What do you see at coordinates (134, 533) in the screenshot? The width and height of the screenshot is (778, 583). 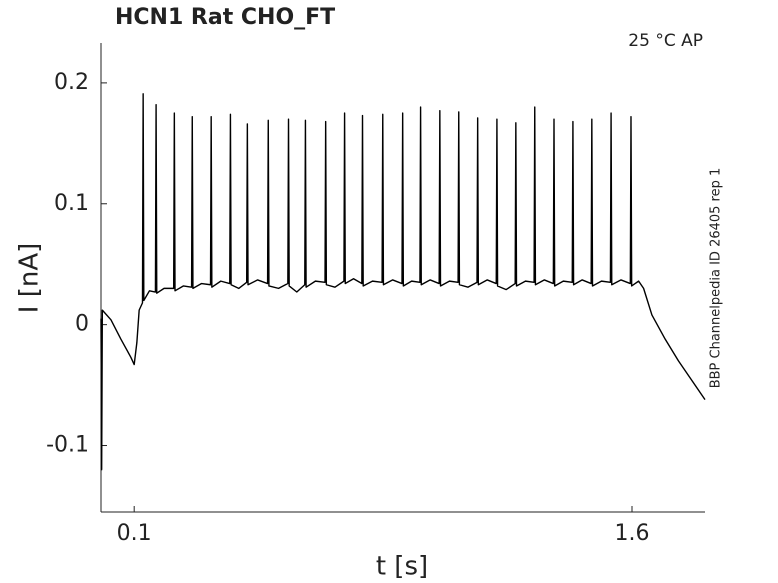 I see `x-tick-label: 0.1` at bounding box center [134, 533].